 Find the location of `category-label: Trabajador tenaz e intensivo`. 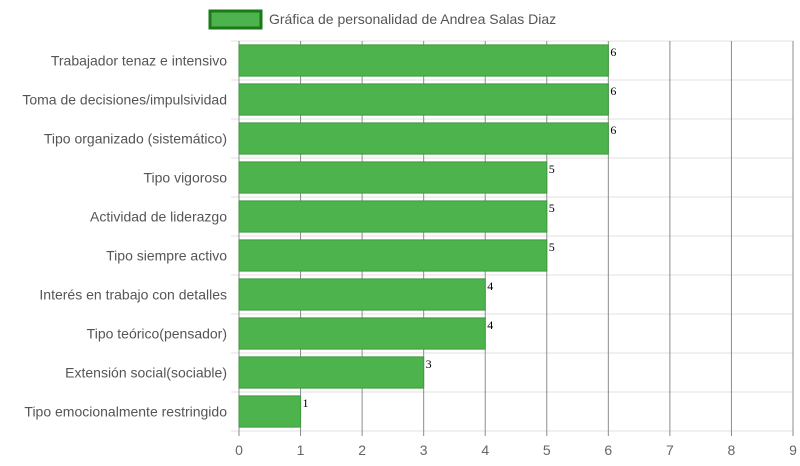

category-label: Trabajador tenaz e intensivo is located at coordinates (139, 61).